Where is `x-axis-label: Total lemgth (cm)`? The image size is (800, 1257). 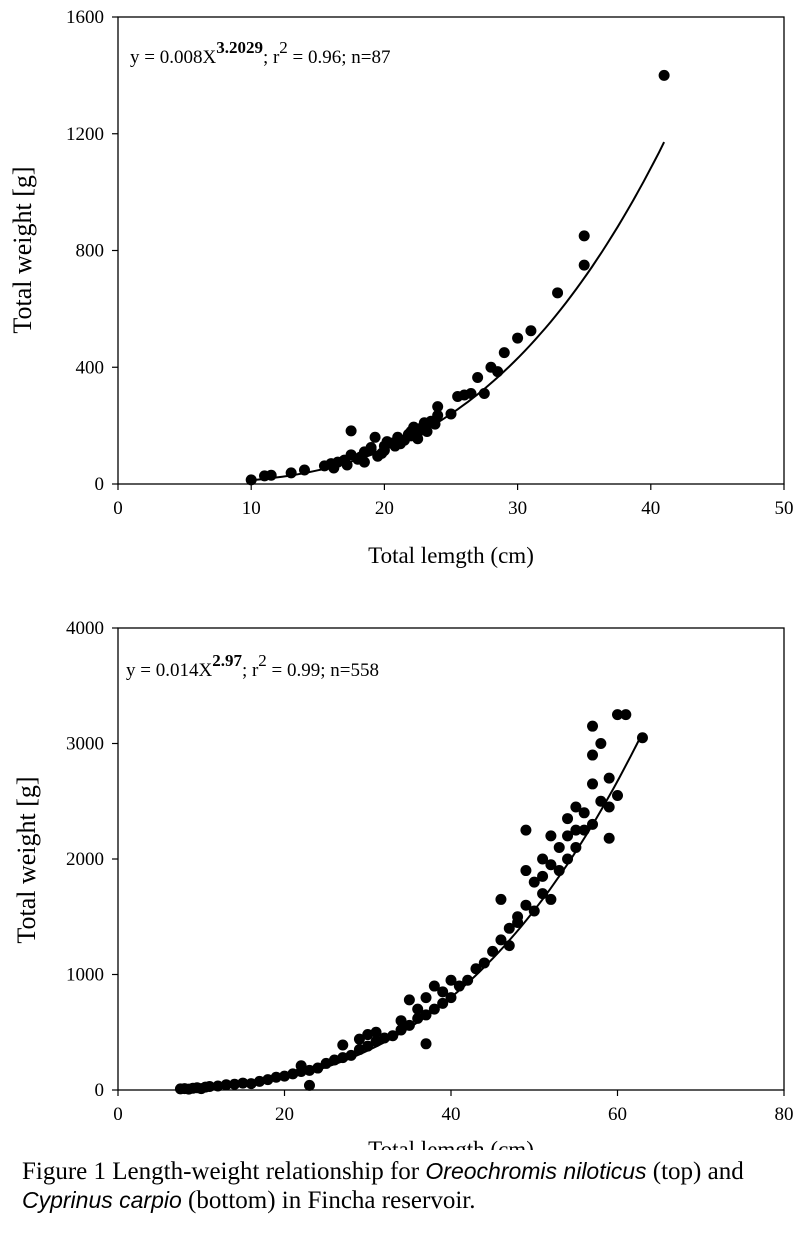
x-axis-label: Total lemgth (cm) is located at coordinates (451, 555).